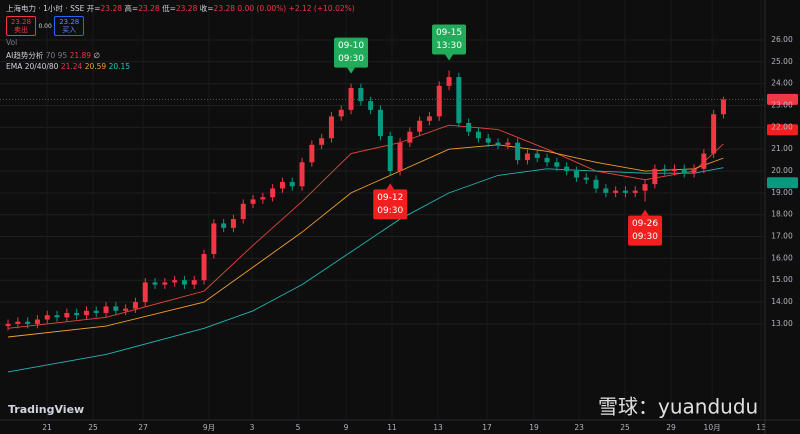 The image size is (800, 434). I want to click on quote: 开=23.28 高=23.28 低=23.28 收=23.28, so click(162, 8).